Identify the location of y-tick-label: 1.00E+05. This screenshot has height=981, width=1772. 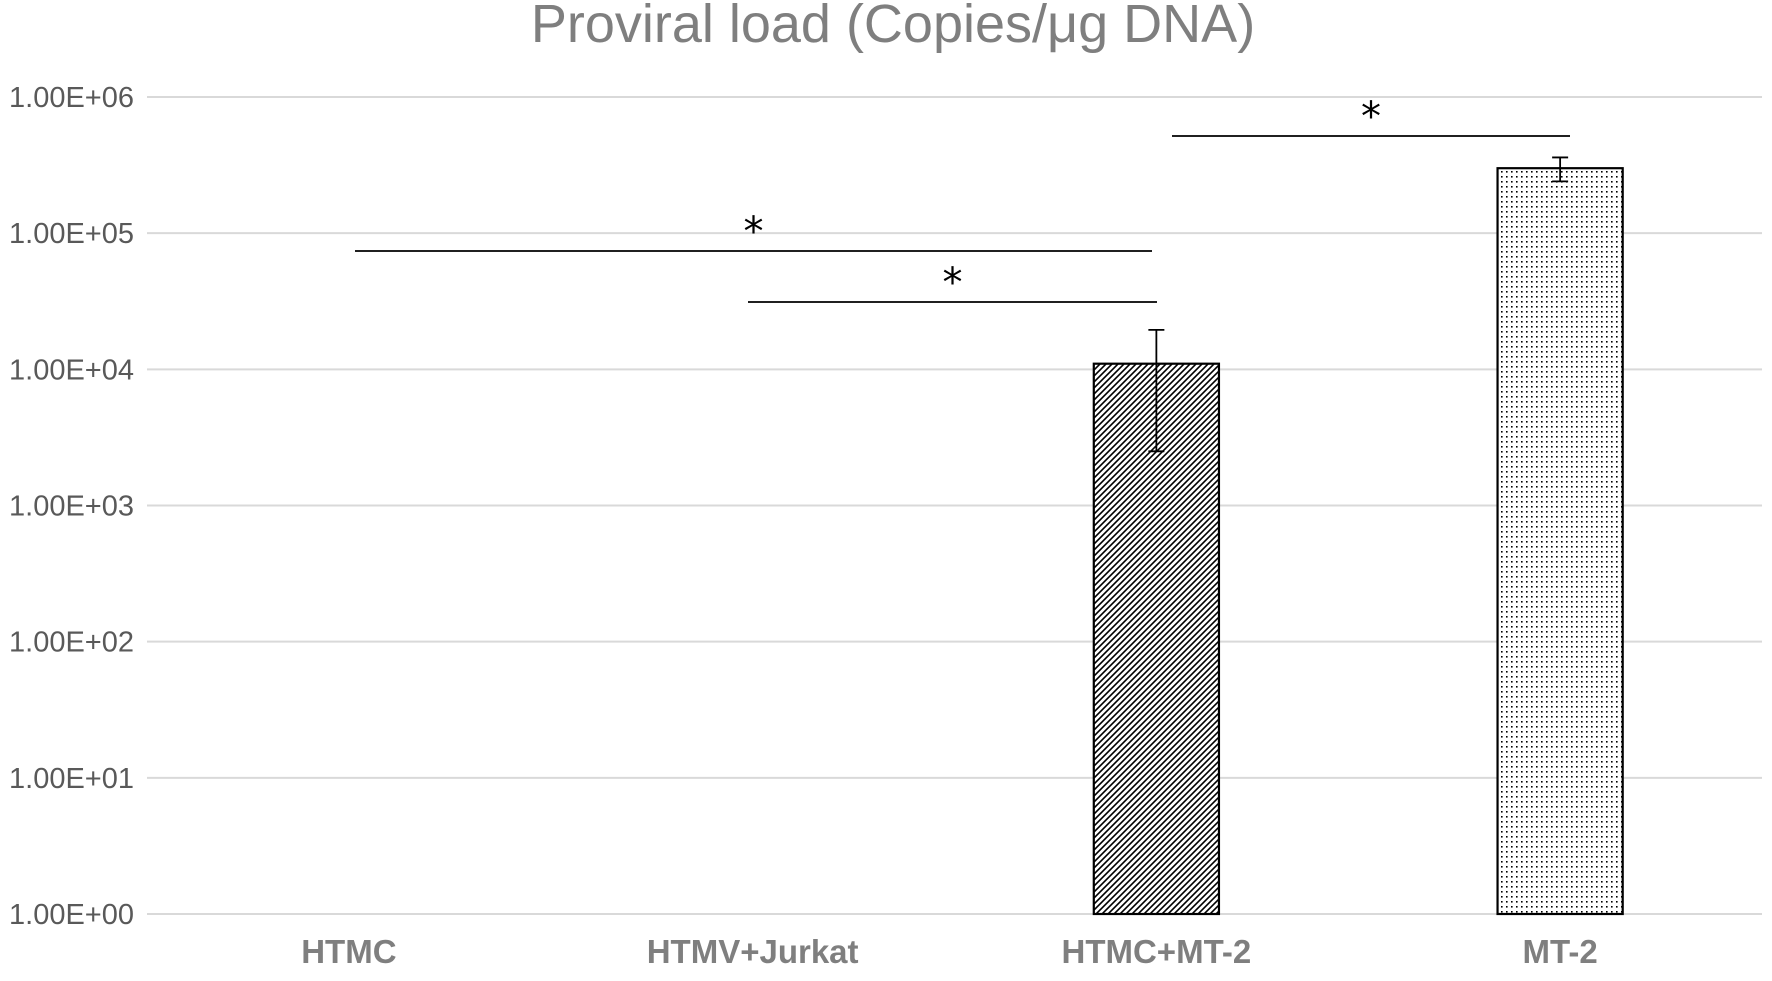
(71, 234).